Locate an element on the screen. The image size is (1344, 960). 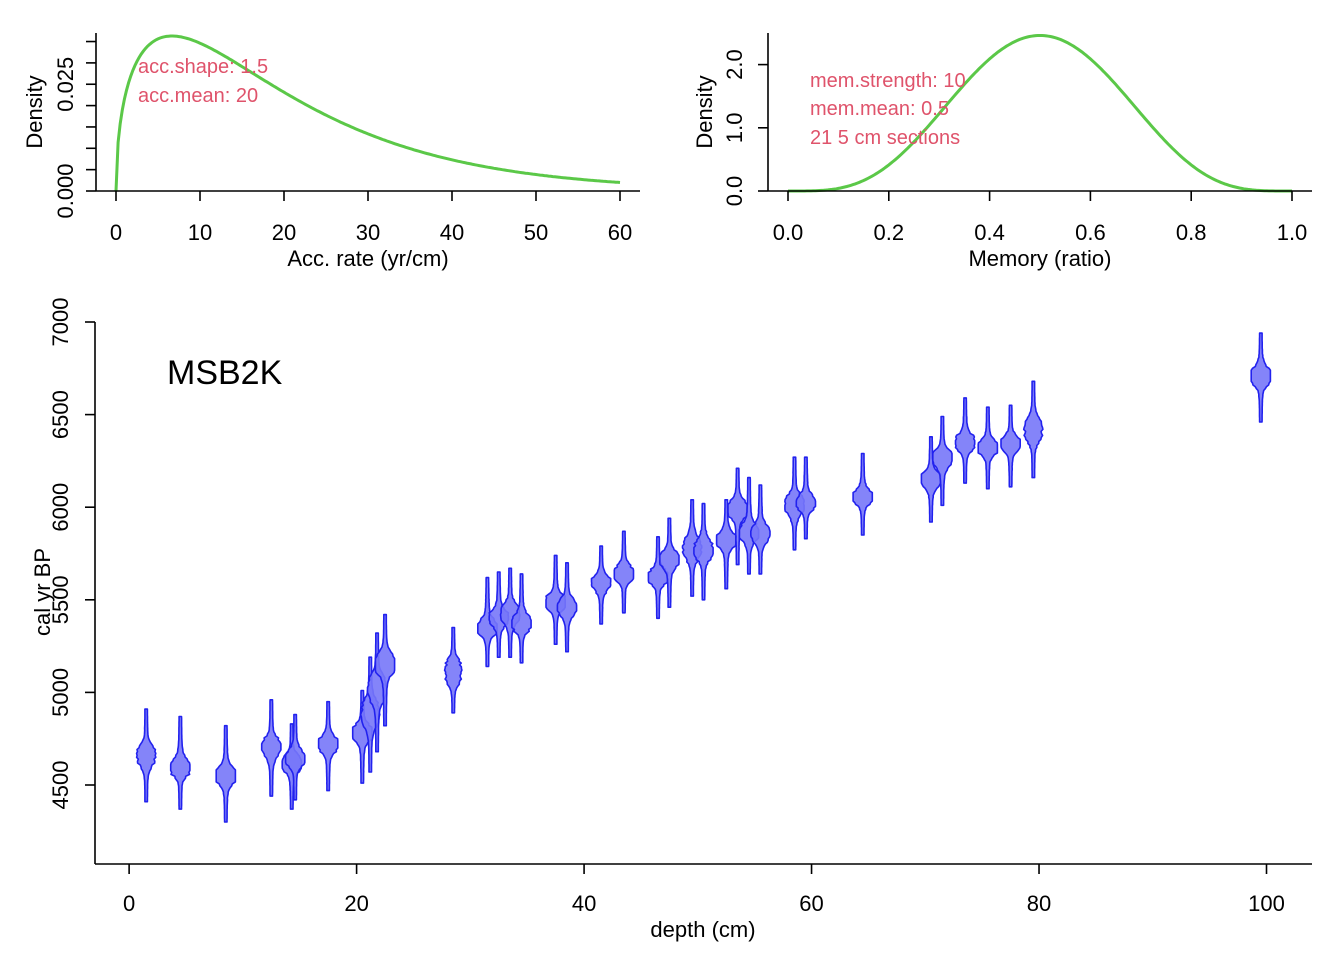
memory-x-tick-label: 0.0 is located at coordinates (788, 232).